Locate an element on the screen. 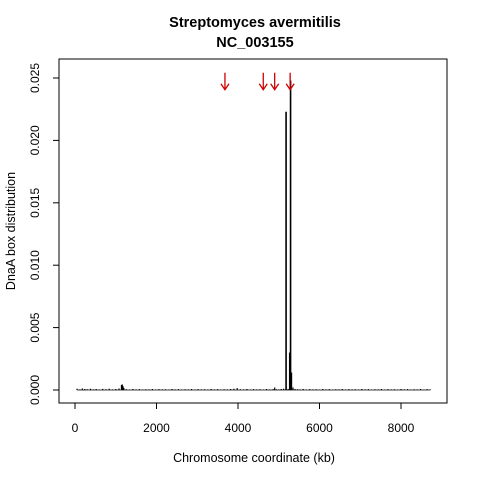 This screenshot has height=480, width=480. y-tick-label: 0.000 is located at coordinates (35, 390).